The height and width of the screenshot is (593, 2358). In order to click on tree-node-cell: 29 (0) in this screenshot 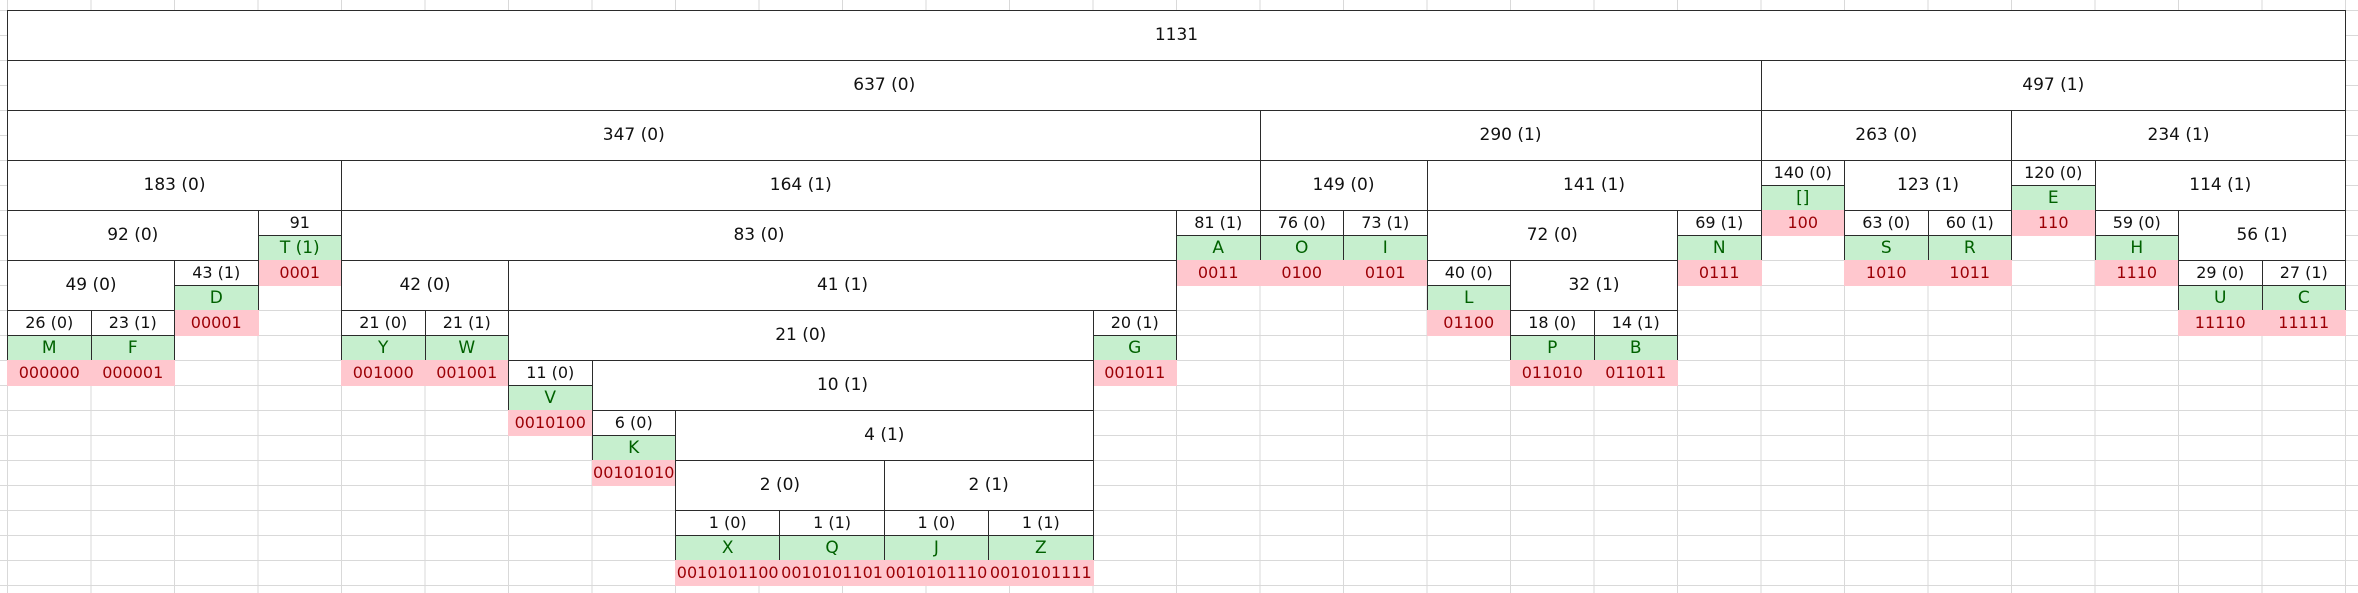, I will do `click(2220, 273)`.